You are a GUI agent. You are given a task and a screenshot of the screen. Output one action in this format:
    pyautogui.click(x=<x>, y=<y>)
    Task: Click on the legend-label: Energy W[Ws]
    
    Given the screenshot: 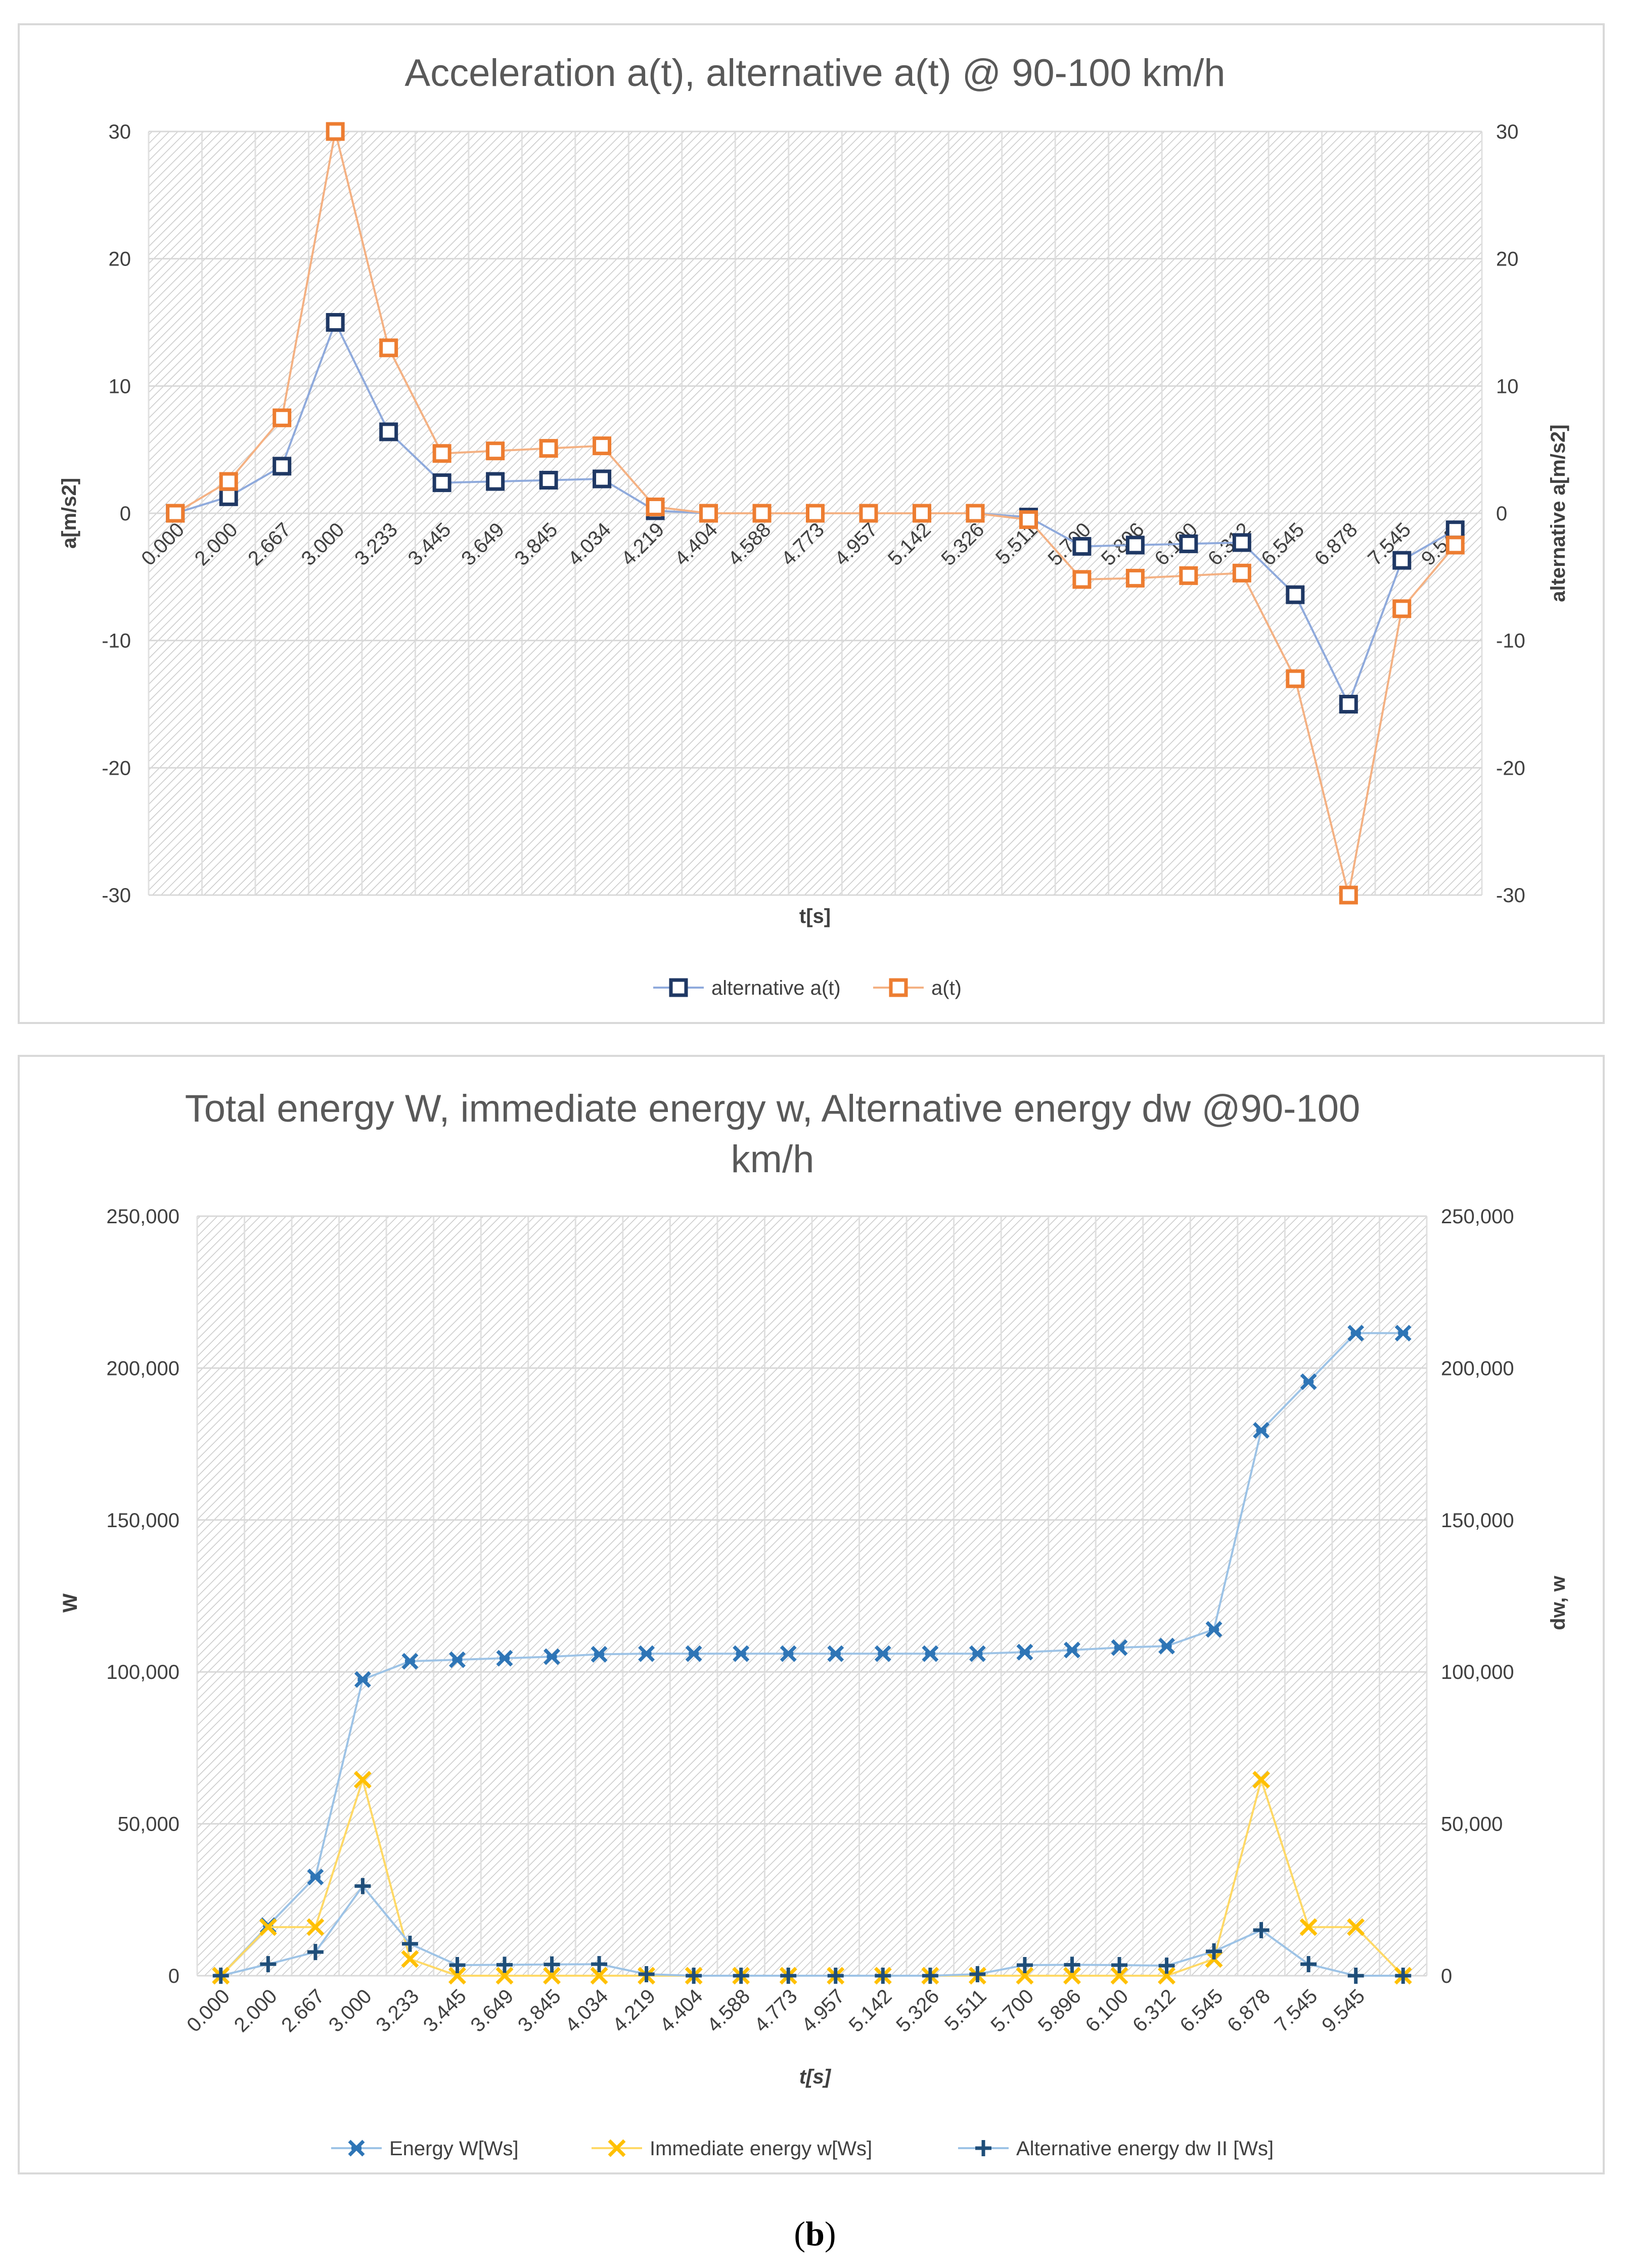 What is the action you would take?
    pyautogui.click(x=454, y=2149)
    